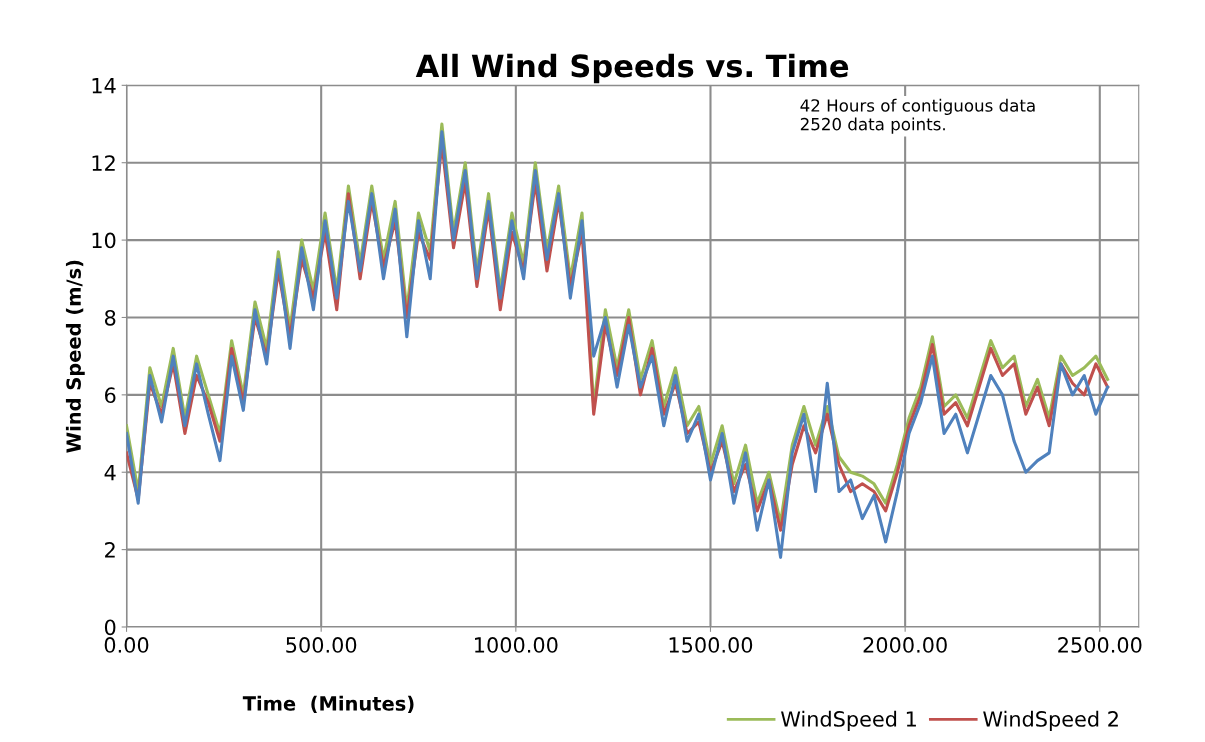 The image size is (1205, 742). What do you see at coordinates (104, 240) in the screenshot?
I see `y-tick-label: 10` at bounding box center [104, 240].